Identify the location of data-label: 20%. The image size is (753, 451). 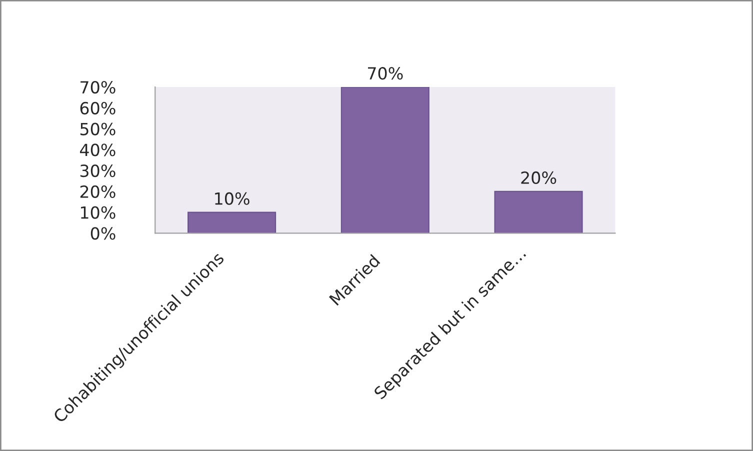
(538, 177).